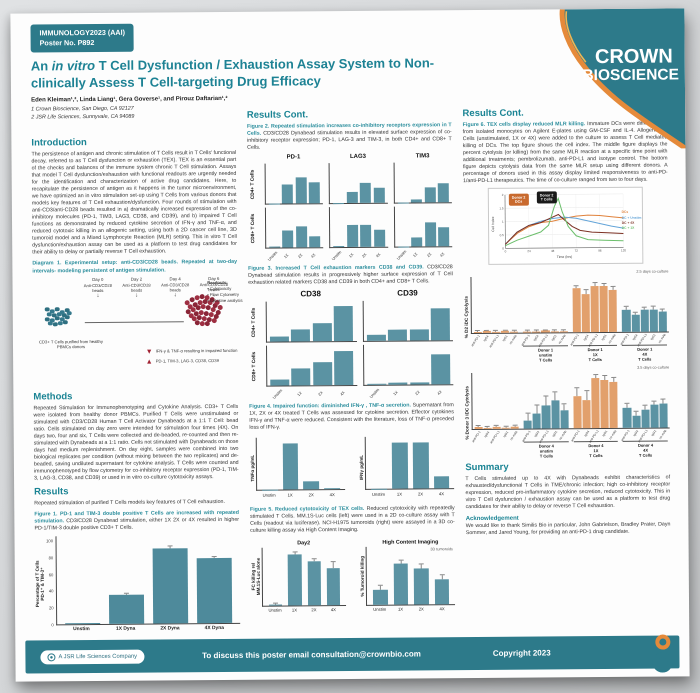 Image resolution: width=700 pixels, height=693 pixels. I want to click on svg-text: 48, so click(553, 251).